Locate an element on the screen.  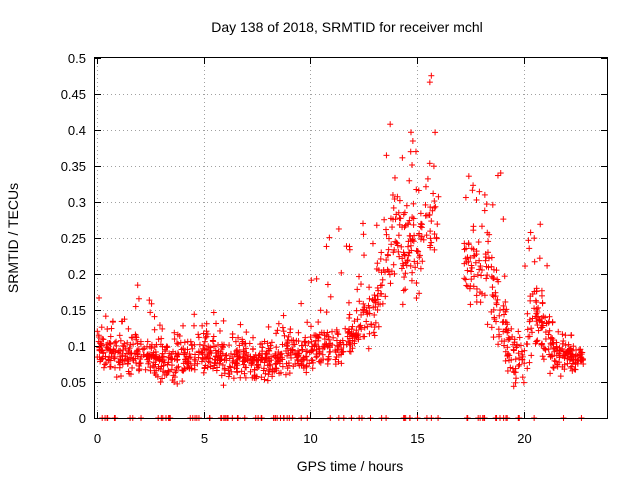
y-axis-label: SRMTID / TECUs is located at coordinates (13, 238).